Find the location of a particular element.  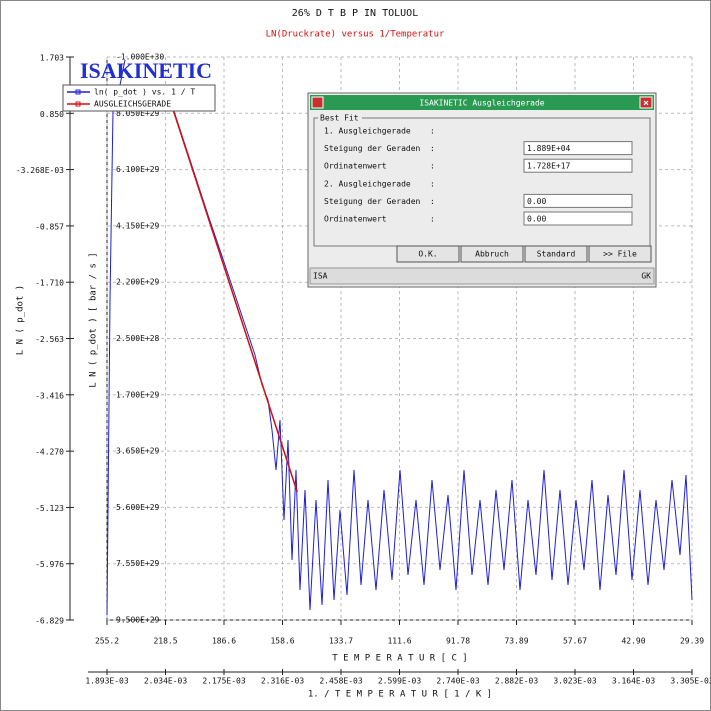

field-value: 1.728E+17 is located at coordinates (549, 166).